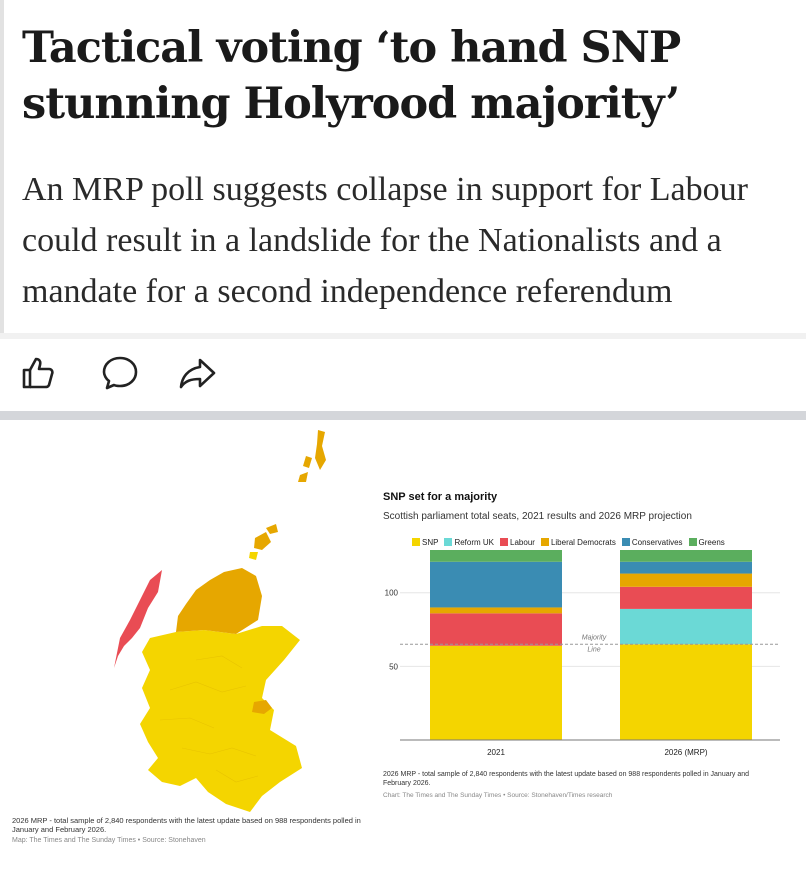  I want to click on share-button, so click(197, 373).